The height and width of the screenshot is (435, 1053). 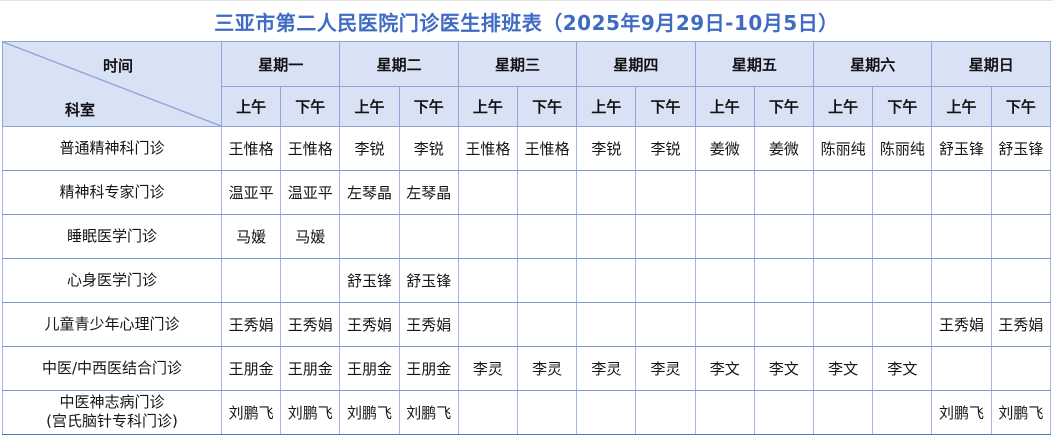 I want to click on department-label: 中医/中西医结合门诊, so click(x=112, y=368).